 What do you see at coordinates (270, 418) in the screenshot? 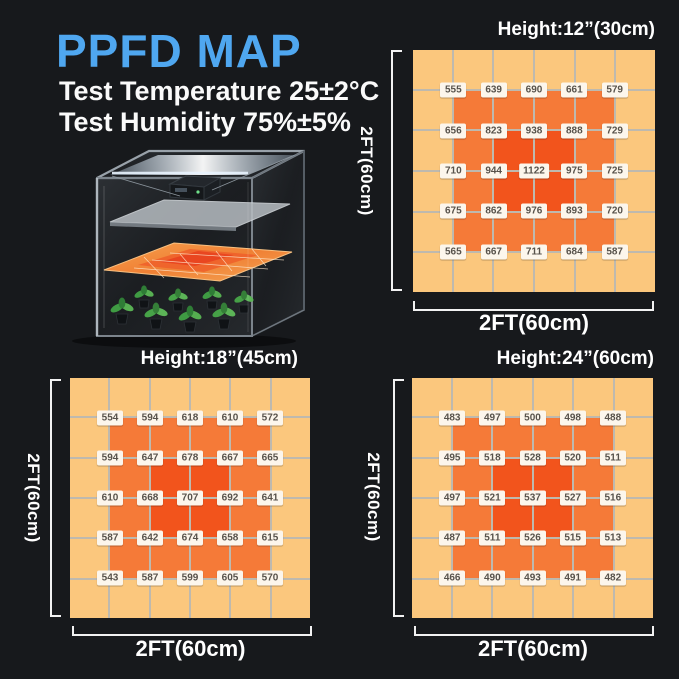
I see `ppfd-value-chip: 572` at bounding box center [270, 418].